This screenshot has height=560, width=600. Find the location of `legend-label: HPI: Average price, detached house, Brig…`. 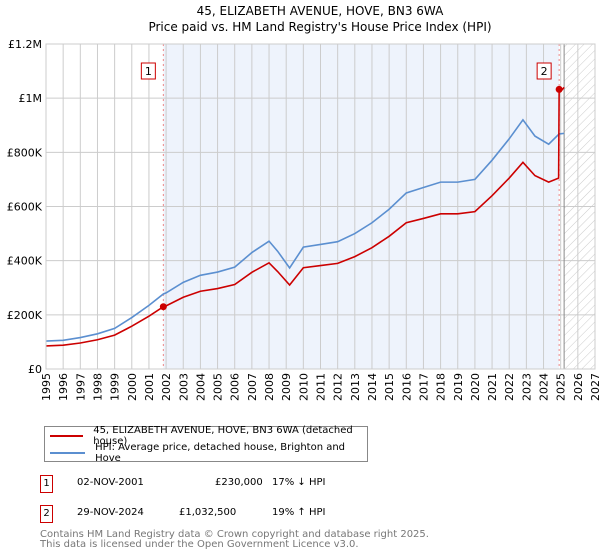

legend-label: HPI: Average price, detached house, Brig… is located at coordinates (220, 453).